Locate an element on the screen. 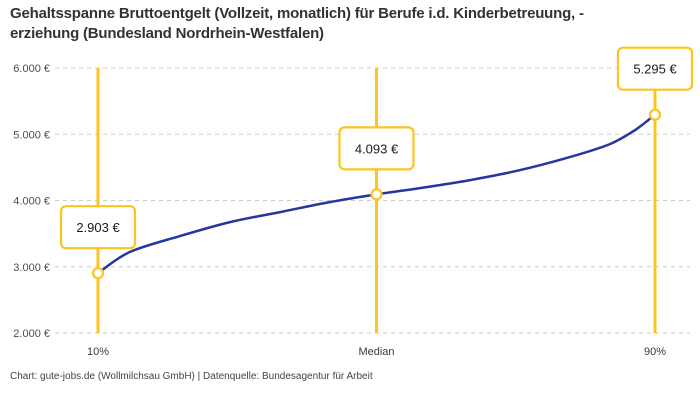 The height and width of the screenshot is (400, 700). y-tick-label: 6.000 € is located at coordinates (31, 69).